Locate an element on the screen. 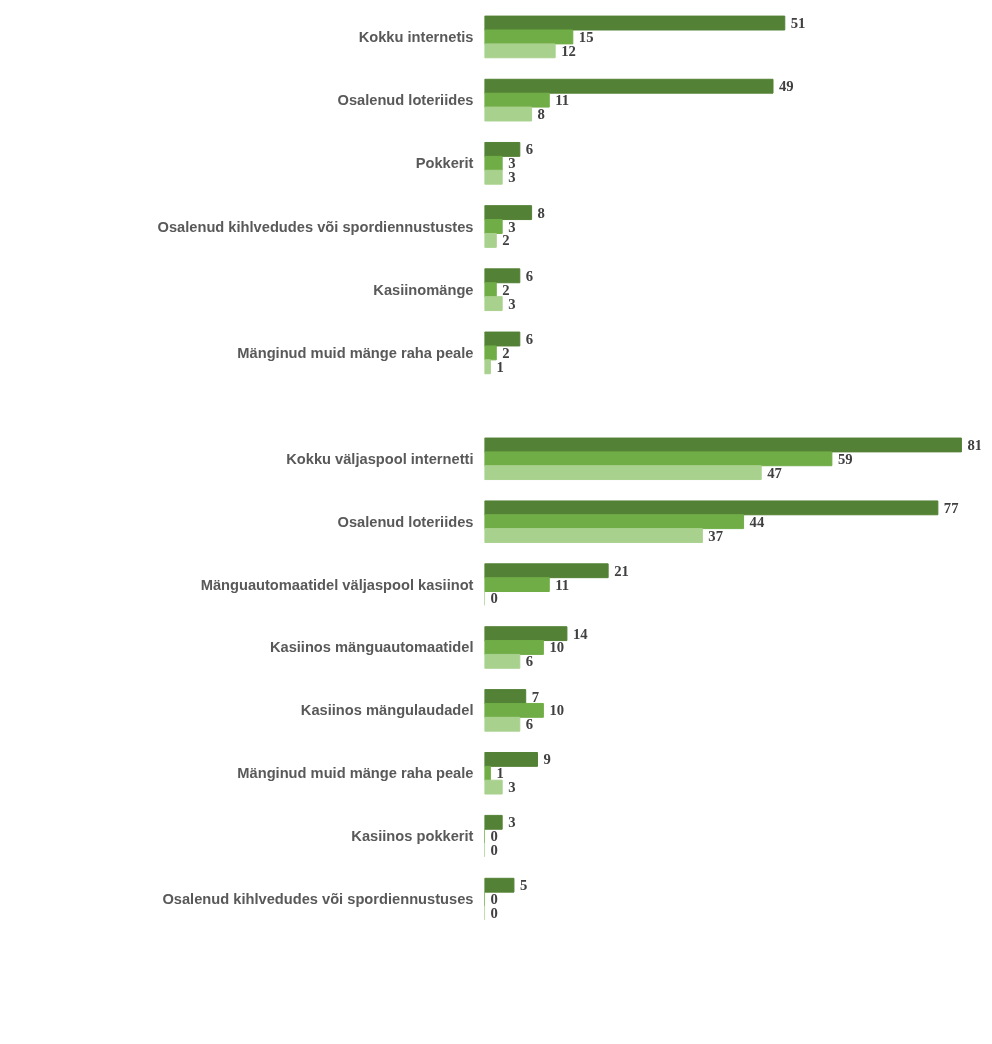 The height and width of the screenshot is (1044, 992). y-tick-label: Kasiinos pokkerit is located at coordinates (412, 836).